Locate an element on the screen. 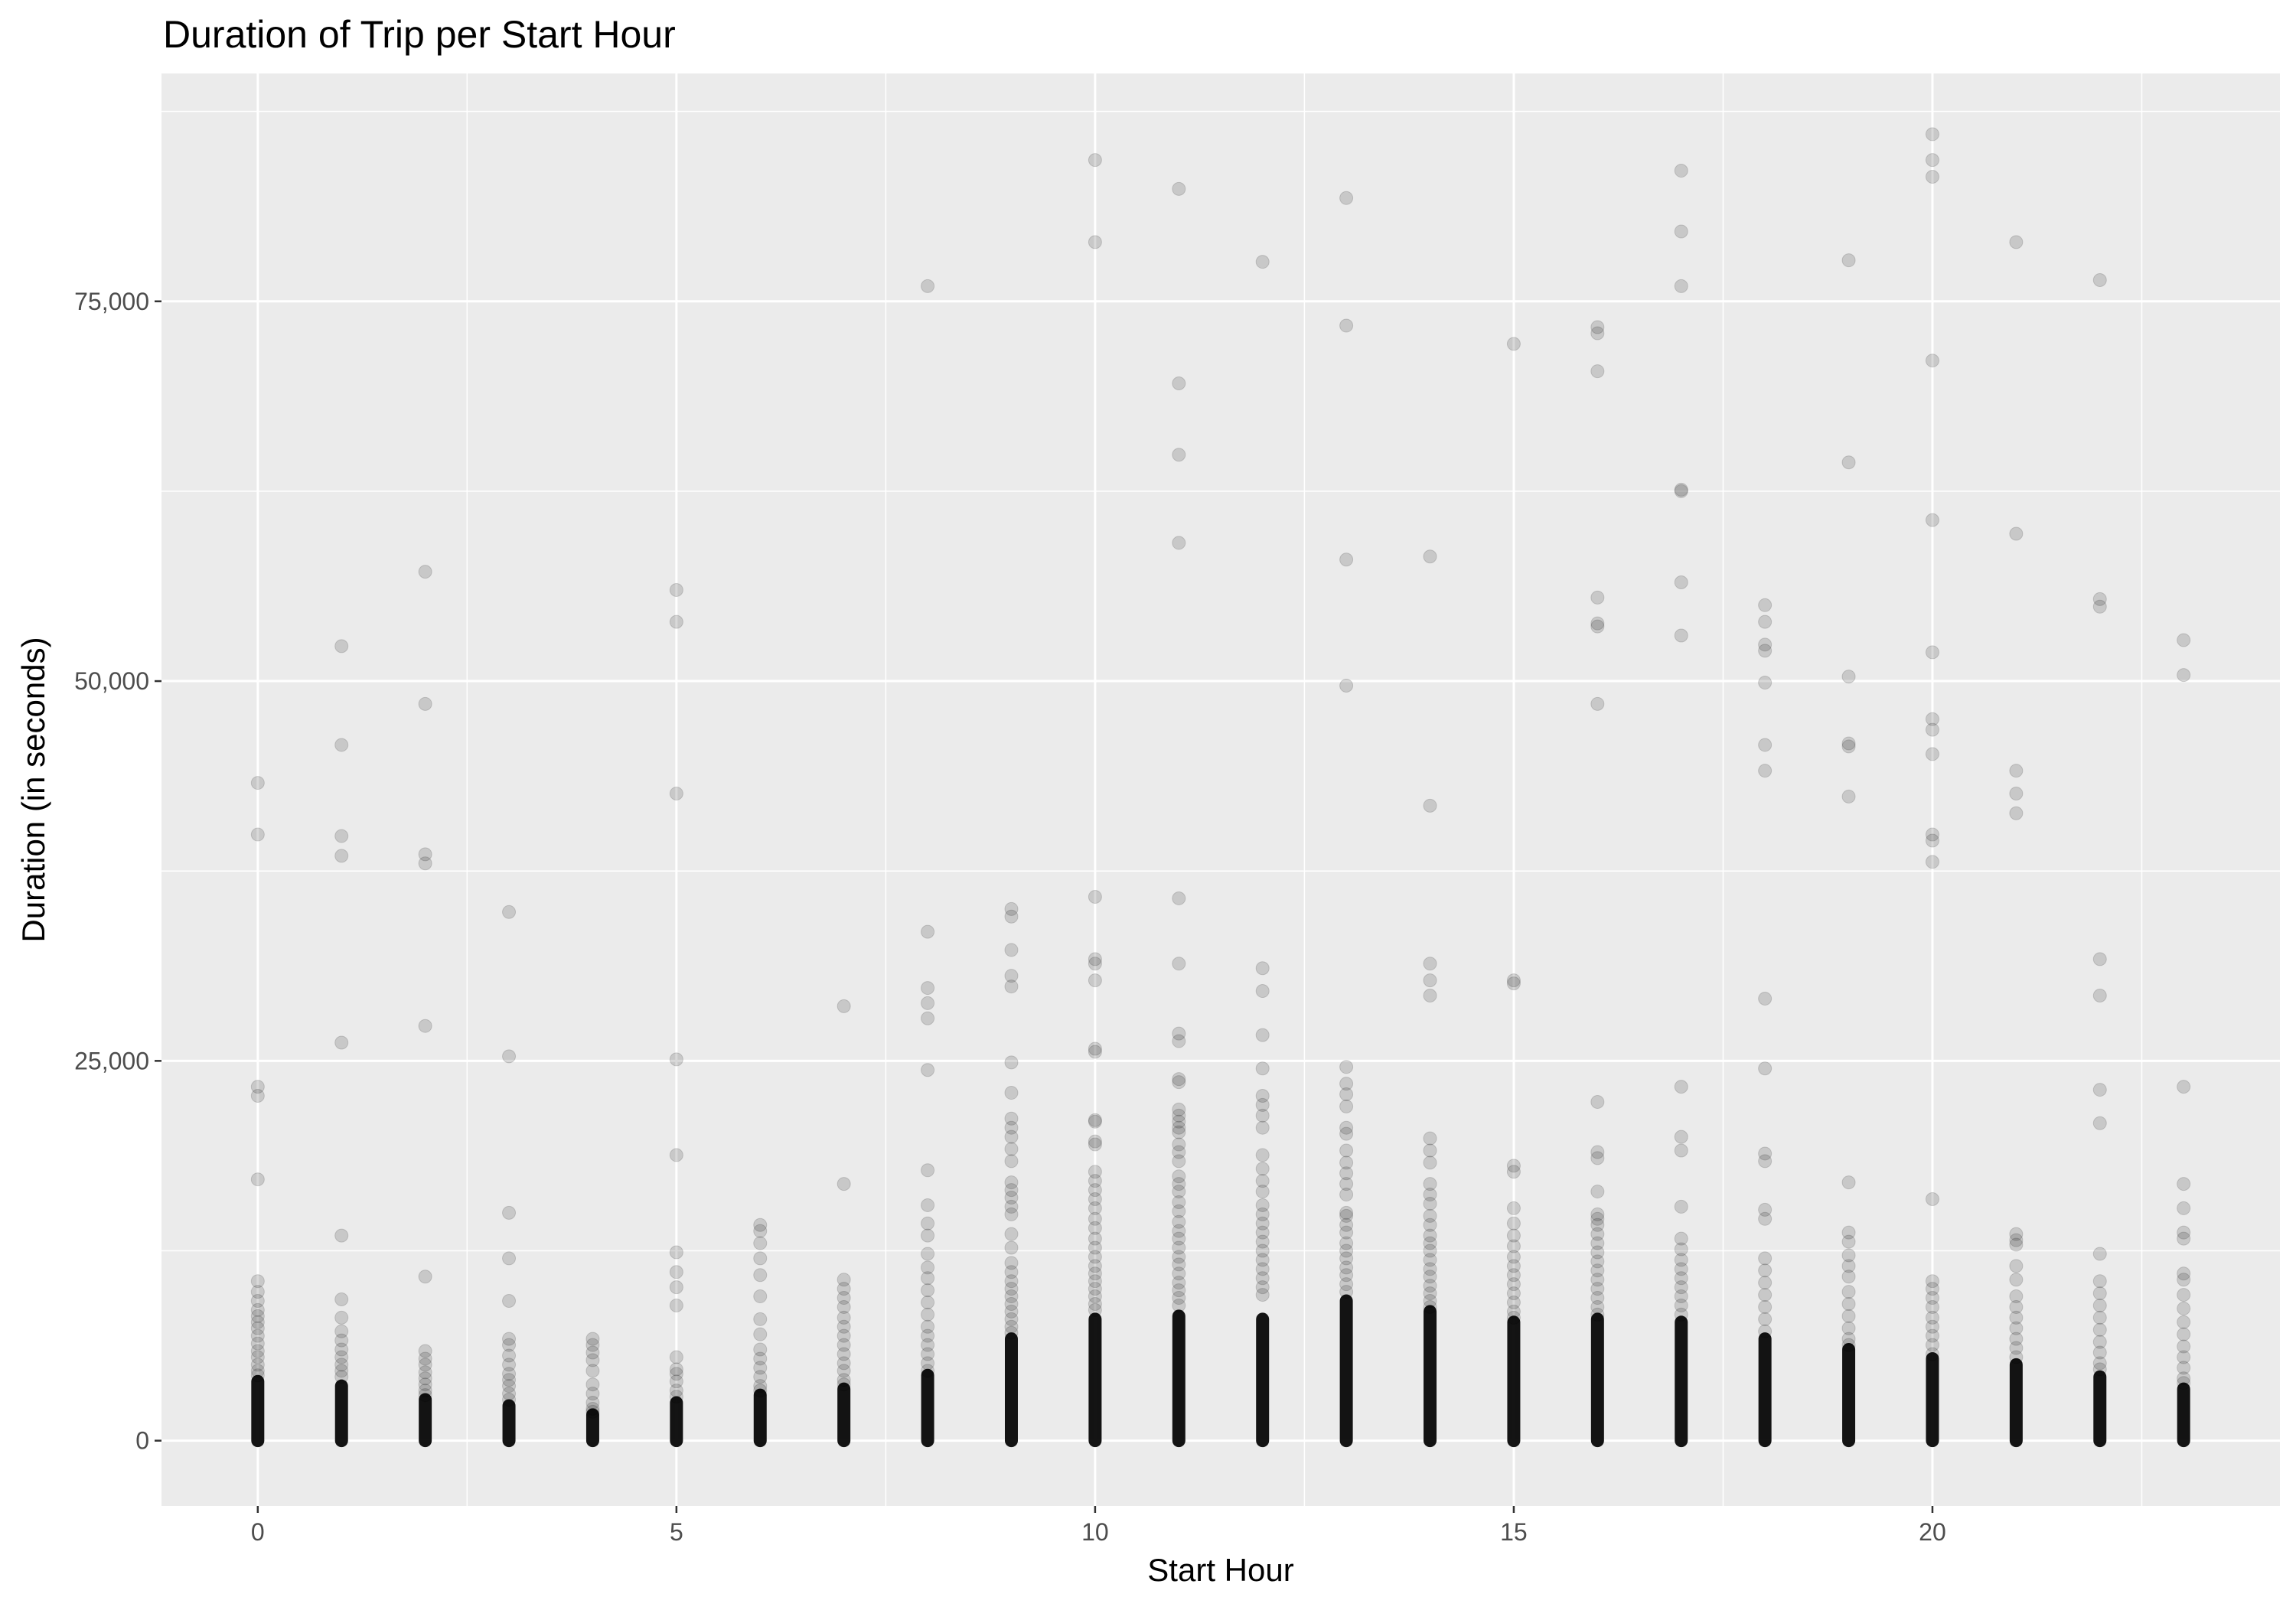 The image size is (2296, 1607). y-axis: 0 25,000 50,000 75,000 is located at coordinates (117, 872).